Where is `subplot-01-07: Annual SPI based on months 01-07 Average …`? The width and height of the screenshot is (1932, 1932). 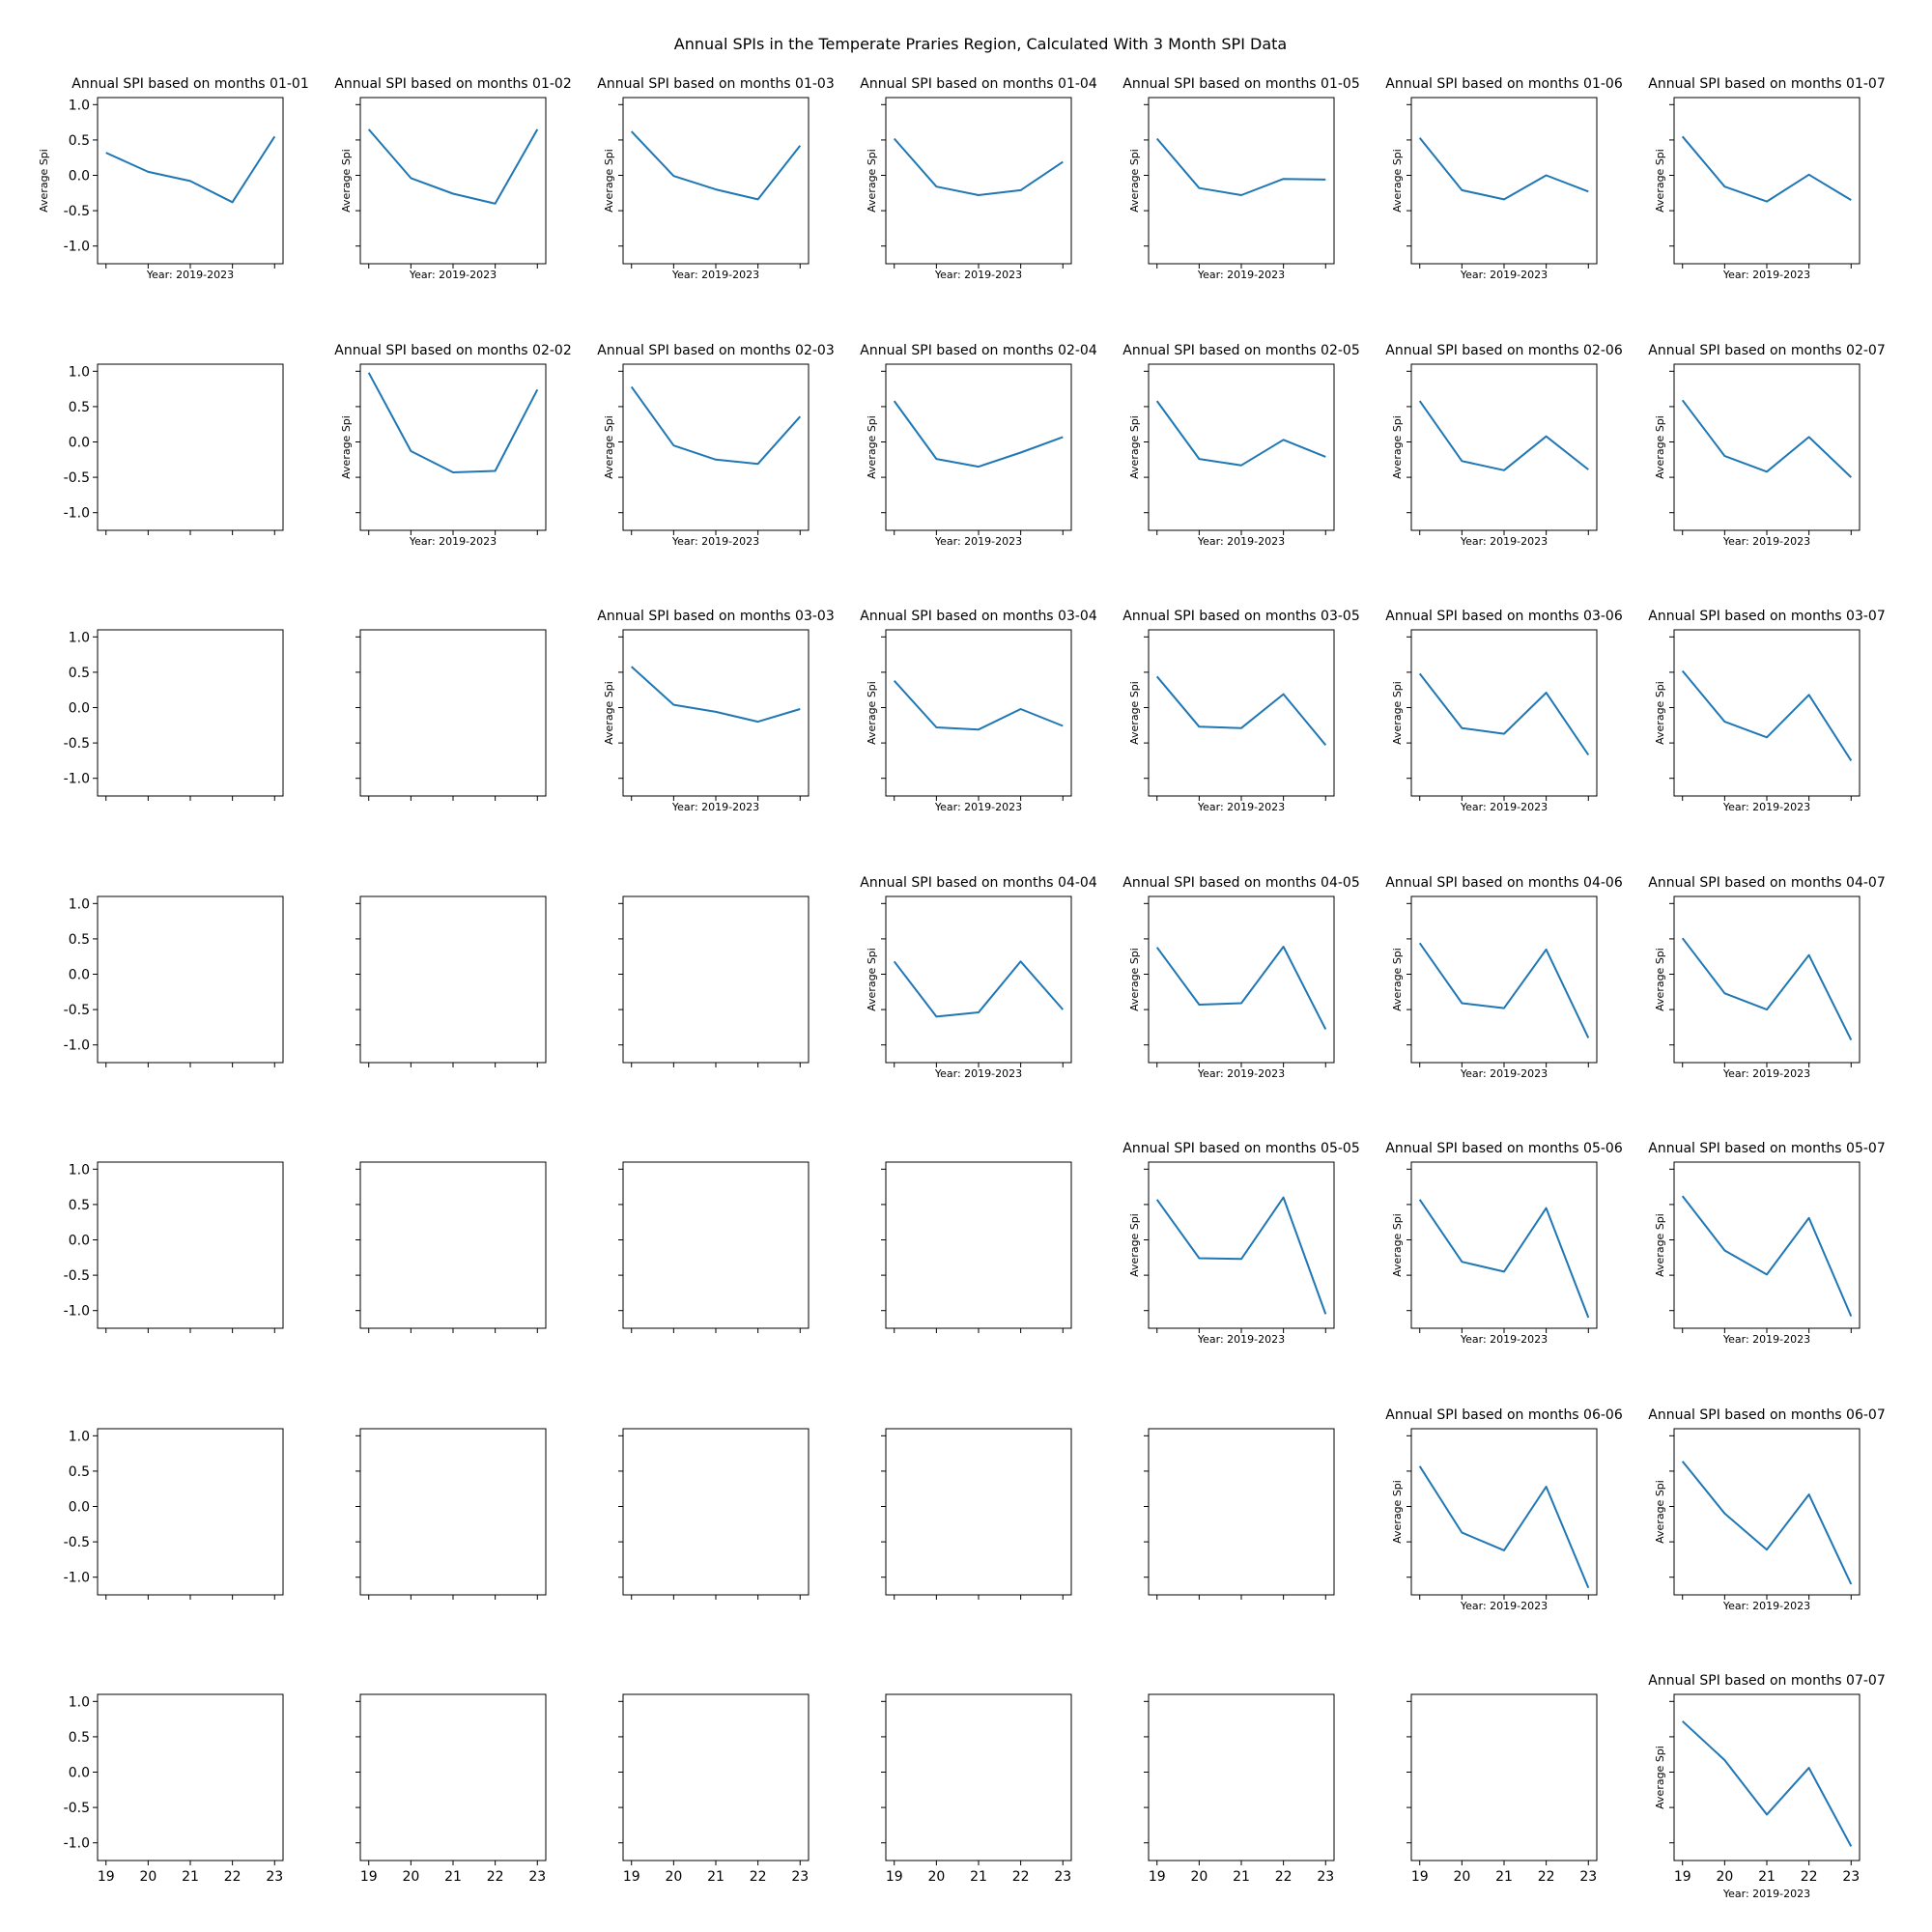
subplot-01-07: Annual SPI based on months 01-07 Average … is located at coordinates (1767, 178).